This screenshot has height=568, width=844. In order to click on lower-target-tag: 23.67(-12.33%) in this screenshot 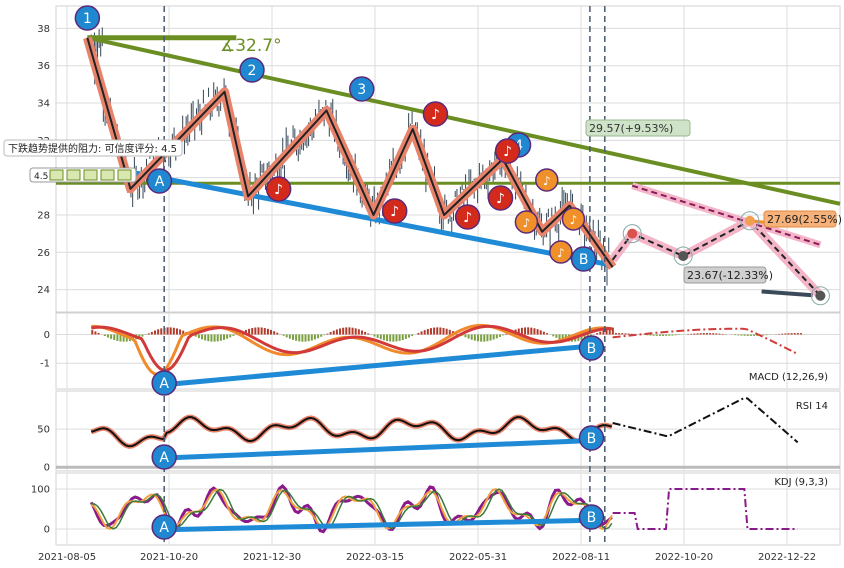, I will do `click(728, 275)`.